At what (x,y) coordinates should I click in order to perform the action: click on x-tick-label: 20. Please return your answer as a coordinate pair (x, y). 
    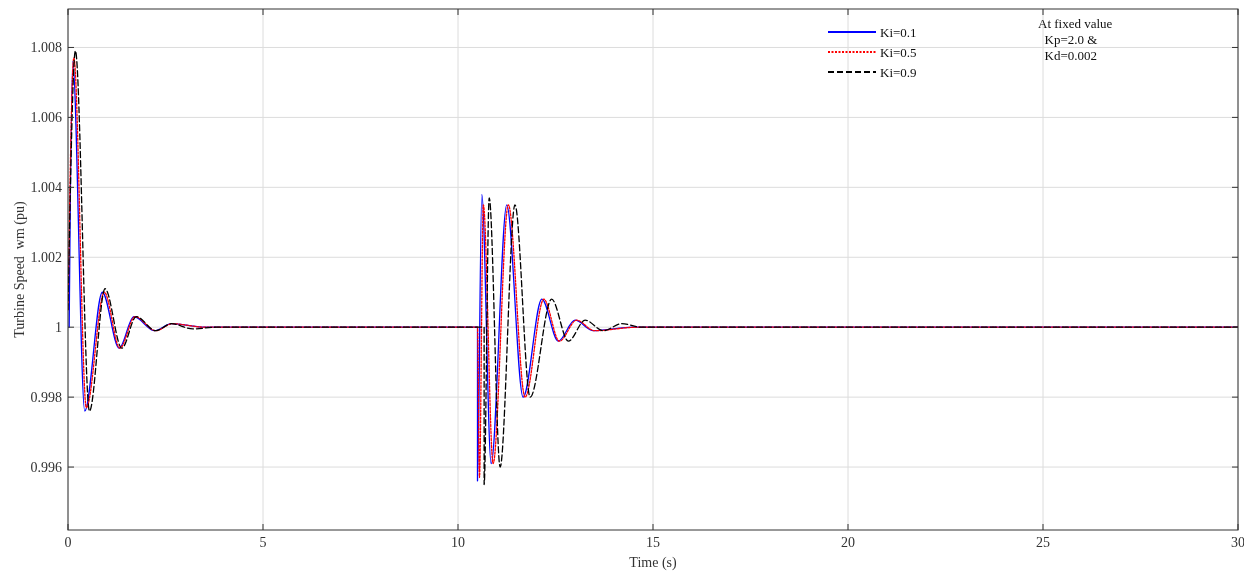
    Looking at the image, I should click on (848, 542).